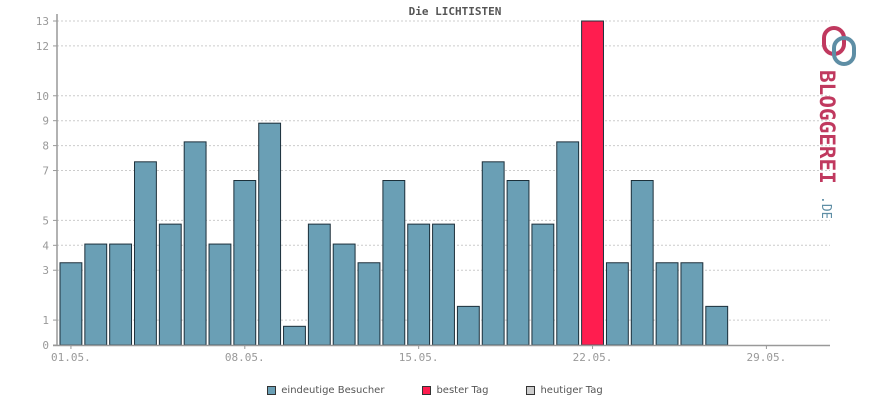 This screenshot has width=870, height=400. Describe the element at coordinates (45, 245) in the screenshot. I see `y-tick-label: 4` at that location.